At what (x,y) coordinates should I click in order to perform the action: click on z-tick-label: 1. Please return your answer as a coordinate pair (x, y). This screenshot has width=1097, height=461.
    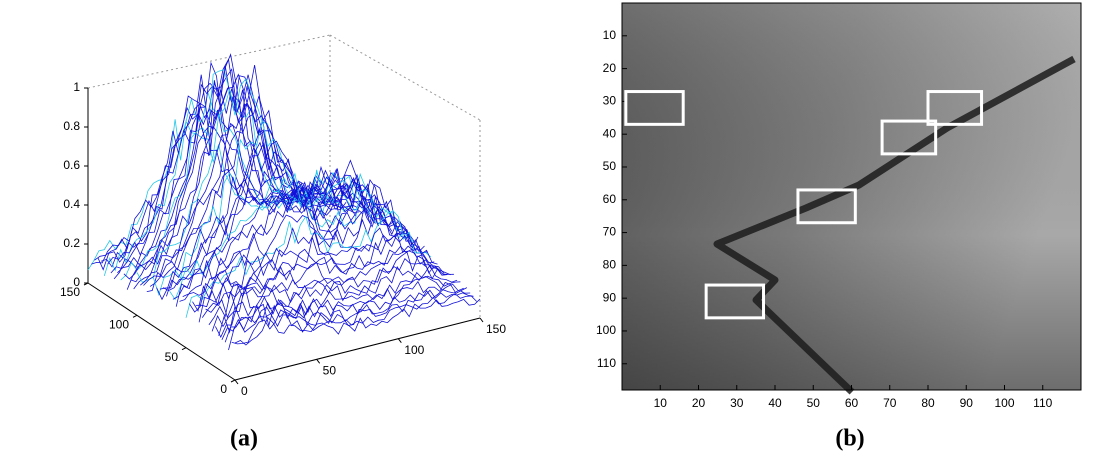
    Looking at the image, I should click on (76, 87).